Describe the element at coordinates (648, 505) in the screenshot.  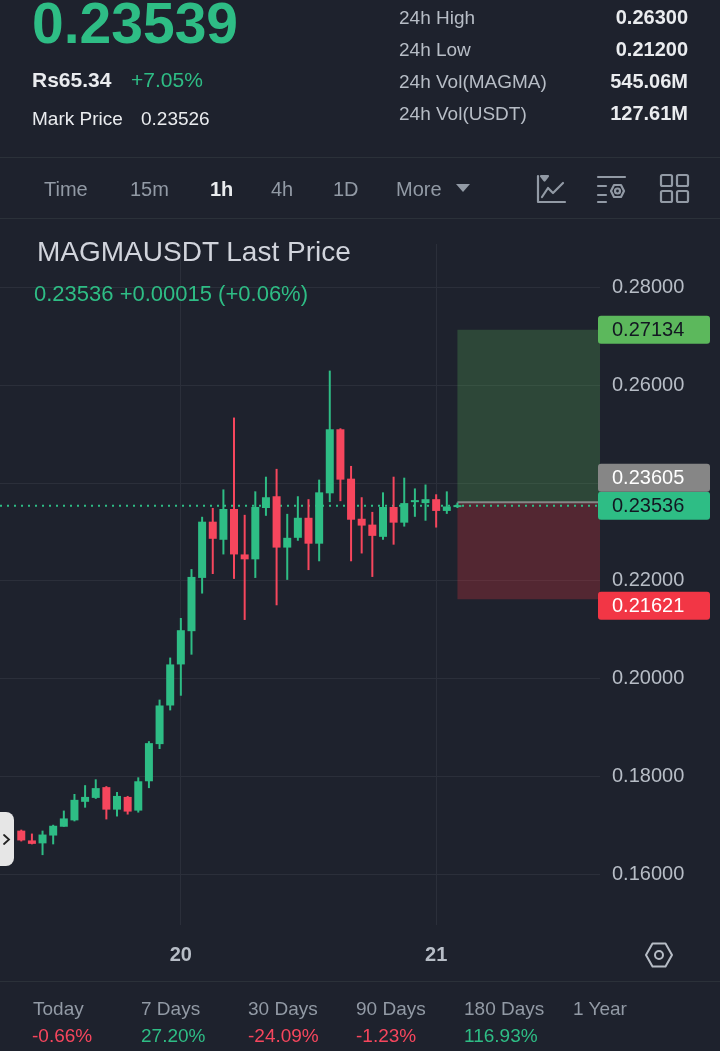
I see `ref-line-label: 0.23536` at that location.